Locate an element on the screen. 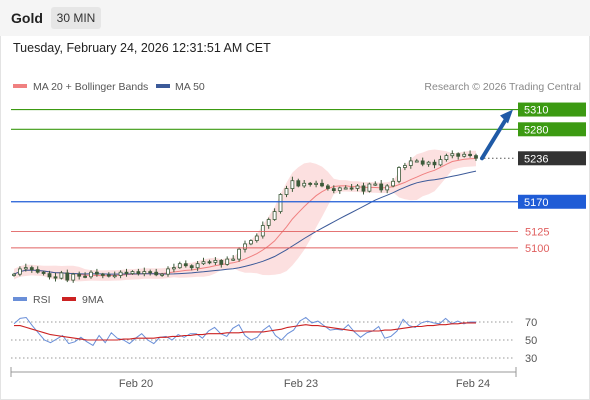  forecast-arrow-head is located at coordinates (506, 116).